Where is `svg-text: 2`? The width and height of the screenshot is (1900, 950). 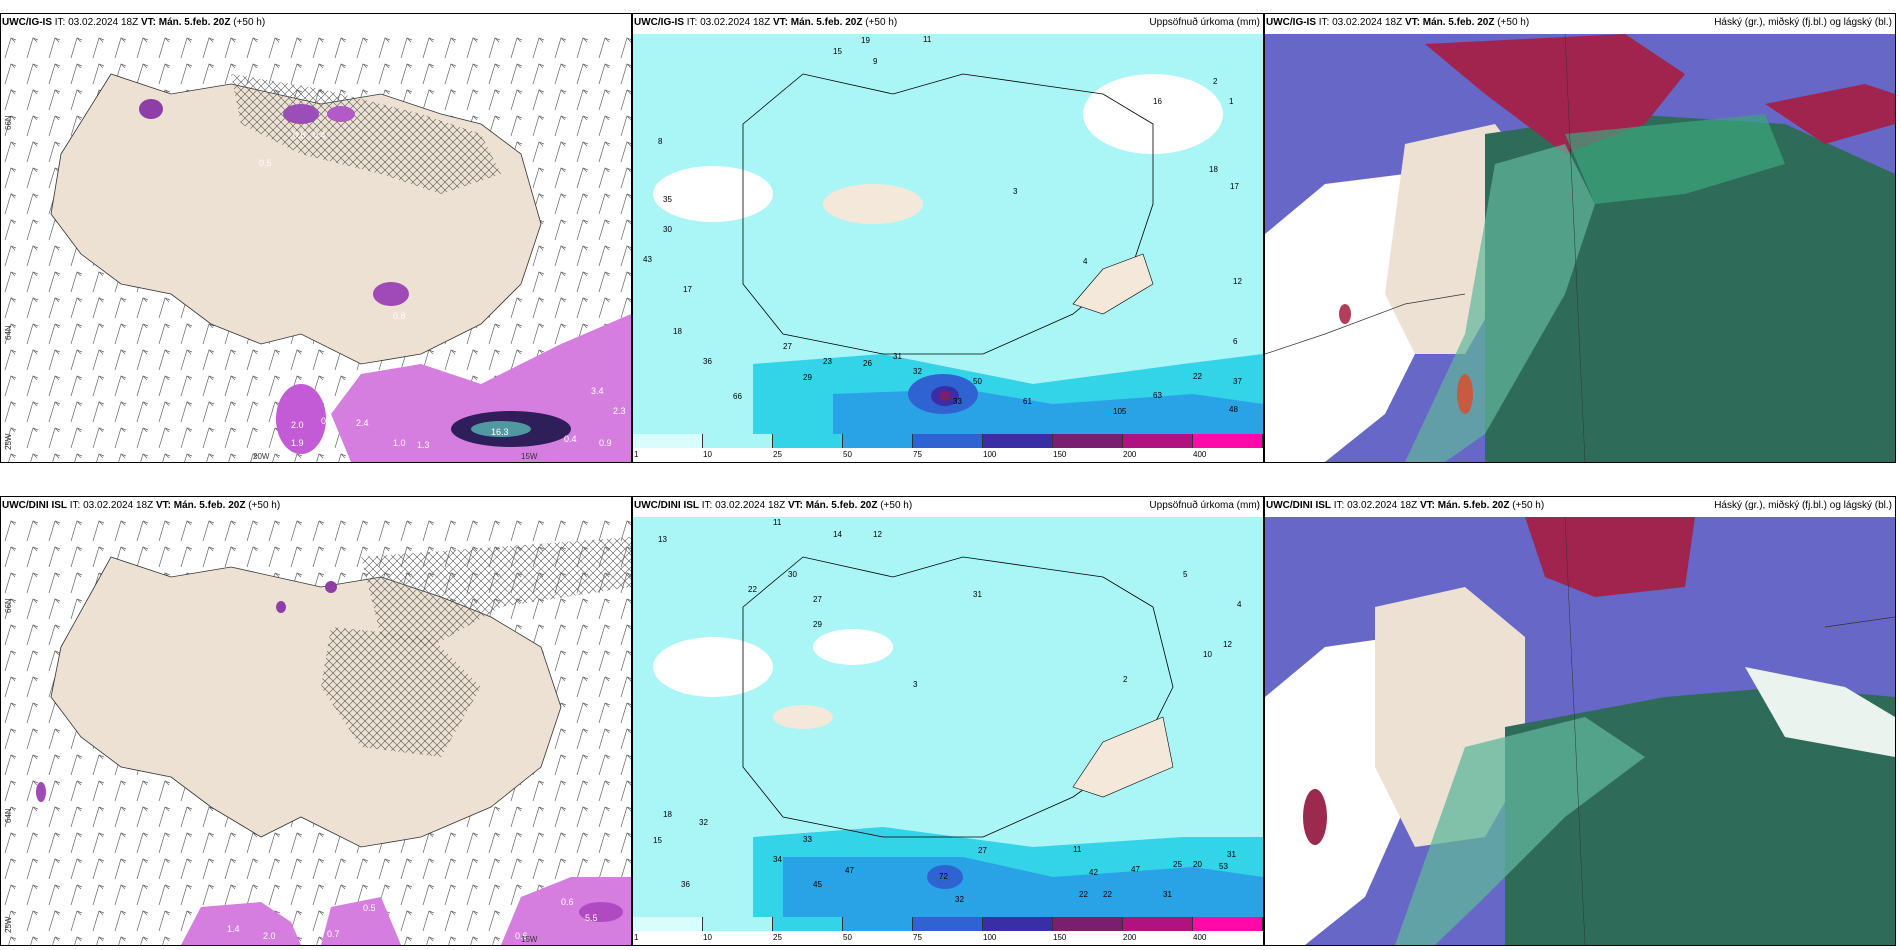
svg-text: 2 is located at coordinates (1215, 81).